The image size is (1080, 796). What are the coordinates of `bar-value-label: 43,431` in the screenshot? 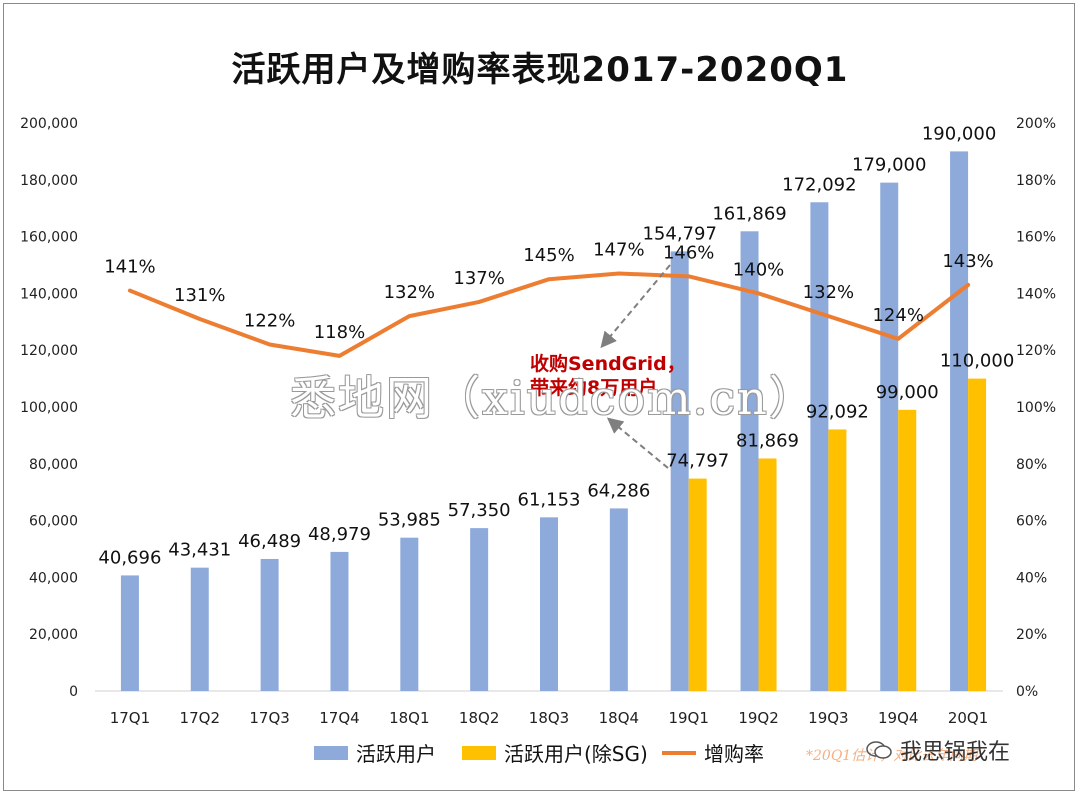 It's located at (199, 550).